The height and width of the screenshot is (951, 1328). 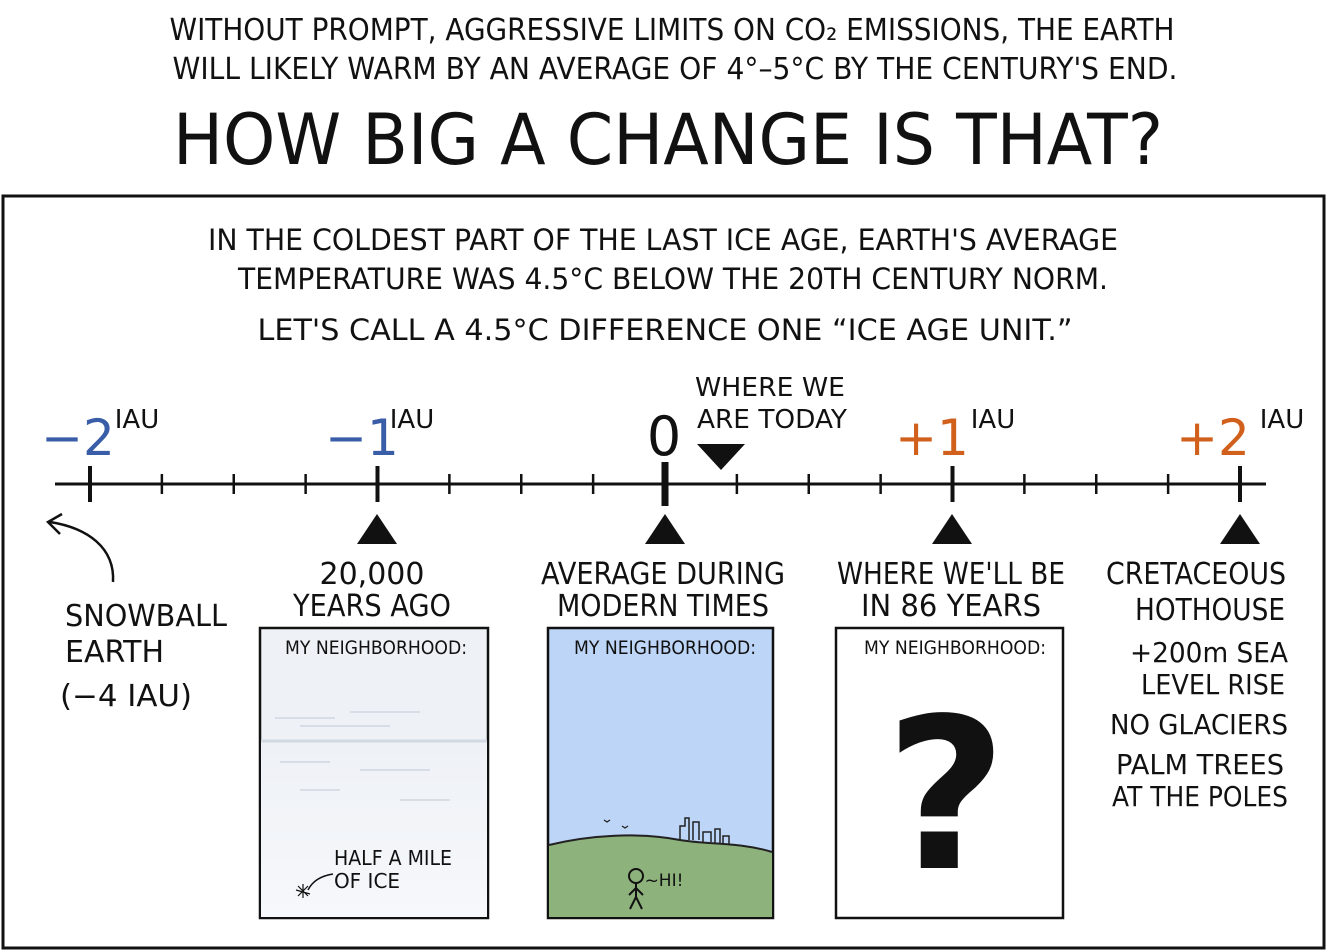 I want to click on mark-label: +1, so click(x=932, y=438).